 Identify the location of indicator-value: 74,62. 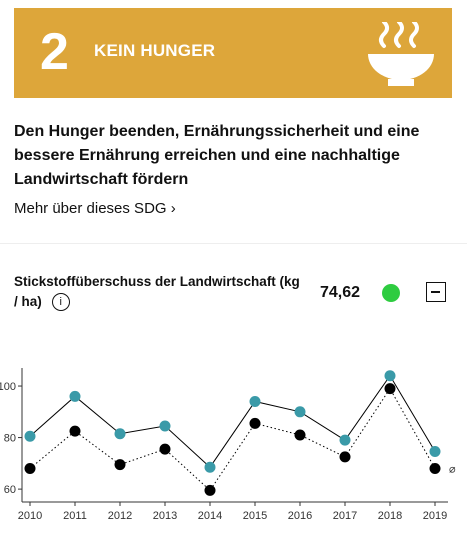
(340, 292).